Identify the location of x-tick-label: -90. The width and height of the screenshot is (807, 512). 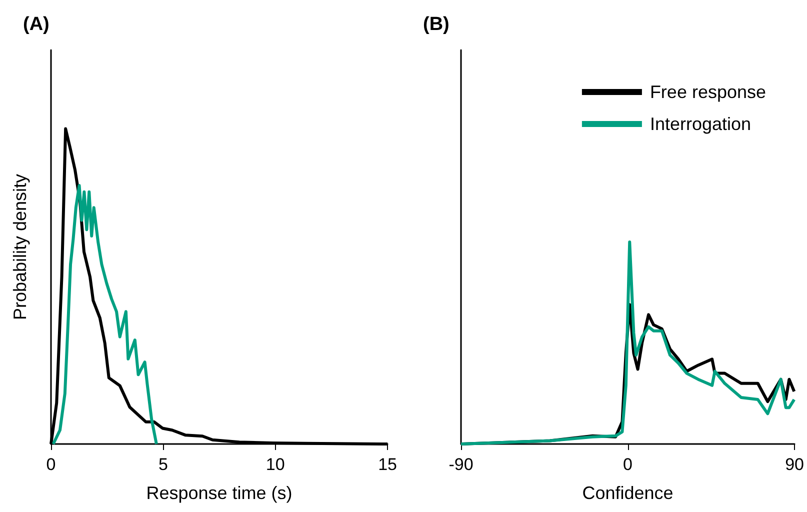
(461, 464).